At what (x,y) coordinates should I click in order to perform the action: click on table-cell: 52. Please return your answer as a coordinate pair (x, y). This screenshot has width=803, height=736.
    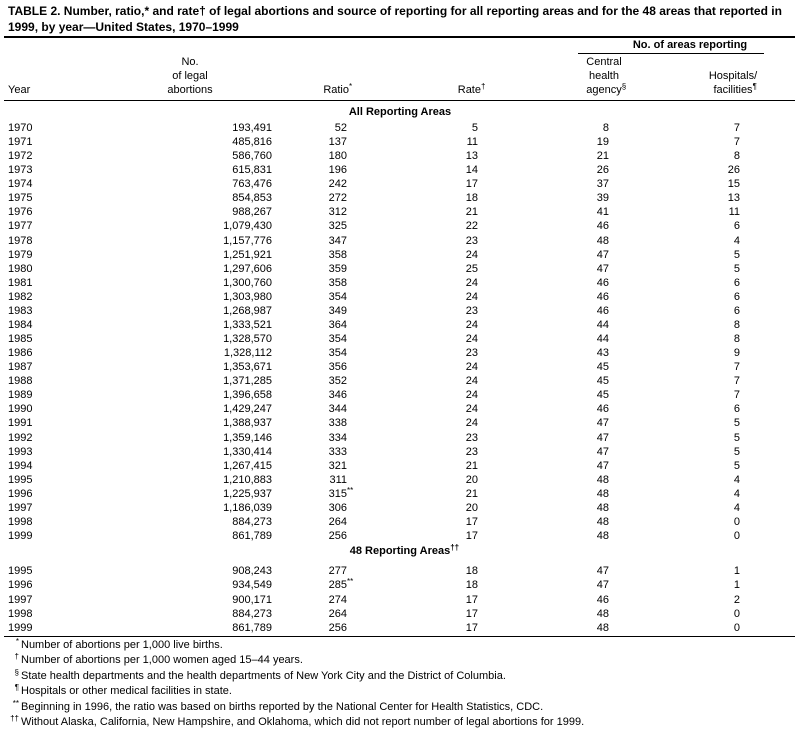
    Looking at the image, I should click on (340, 128).